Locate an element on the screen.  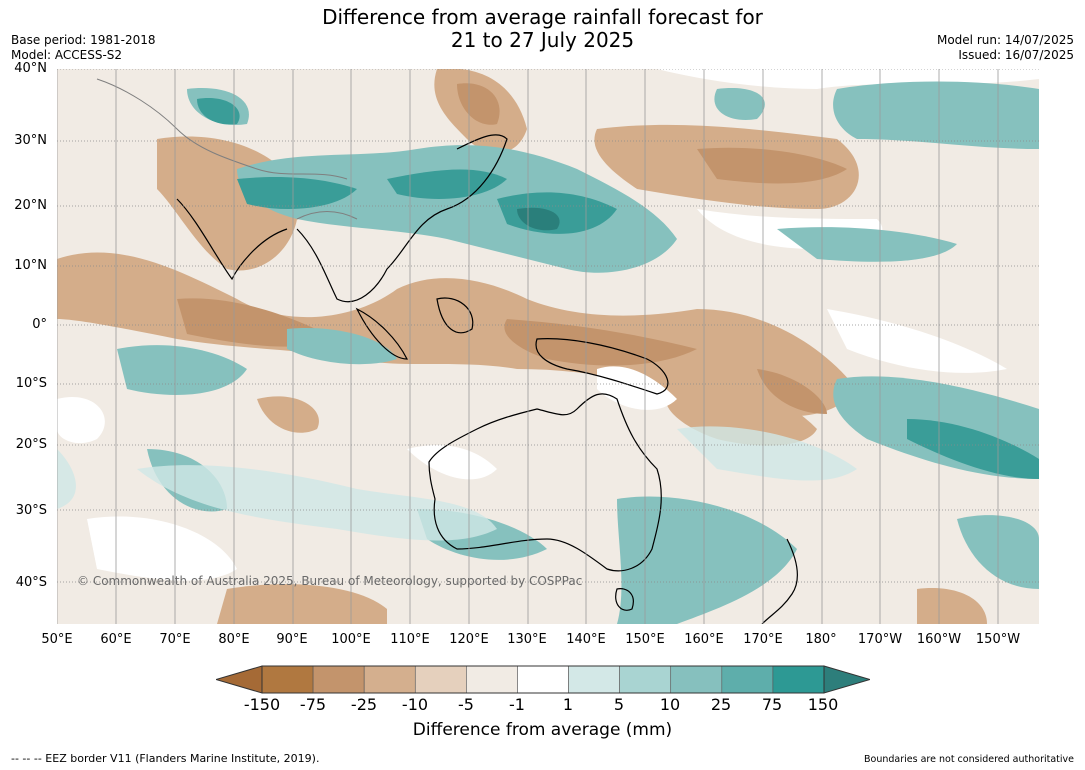
lon-label-140e: 140°E is located at coordinates (586, 639).